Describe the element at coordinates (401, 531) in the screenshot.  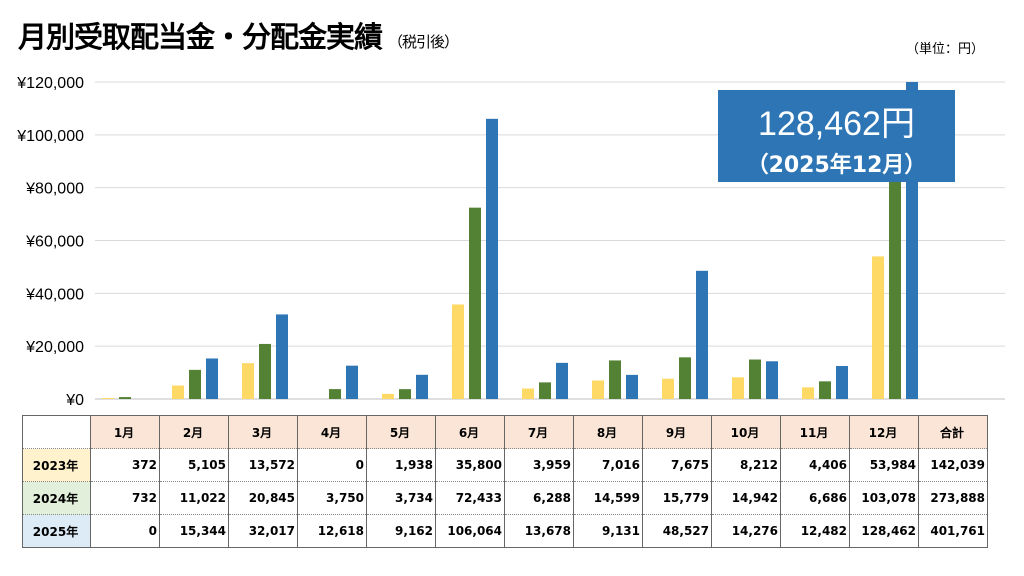
I see `value-cell: 9,162` at that location.